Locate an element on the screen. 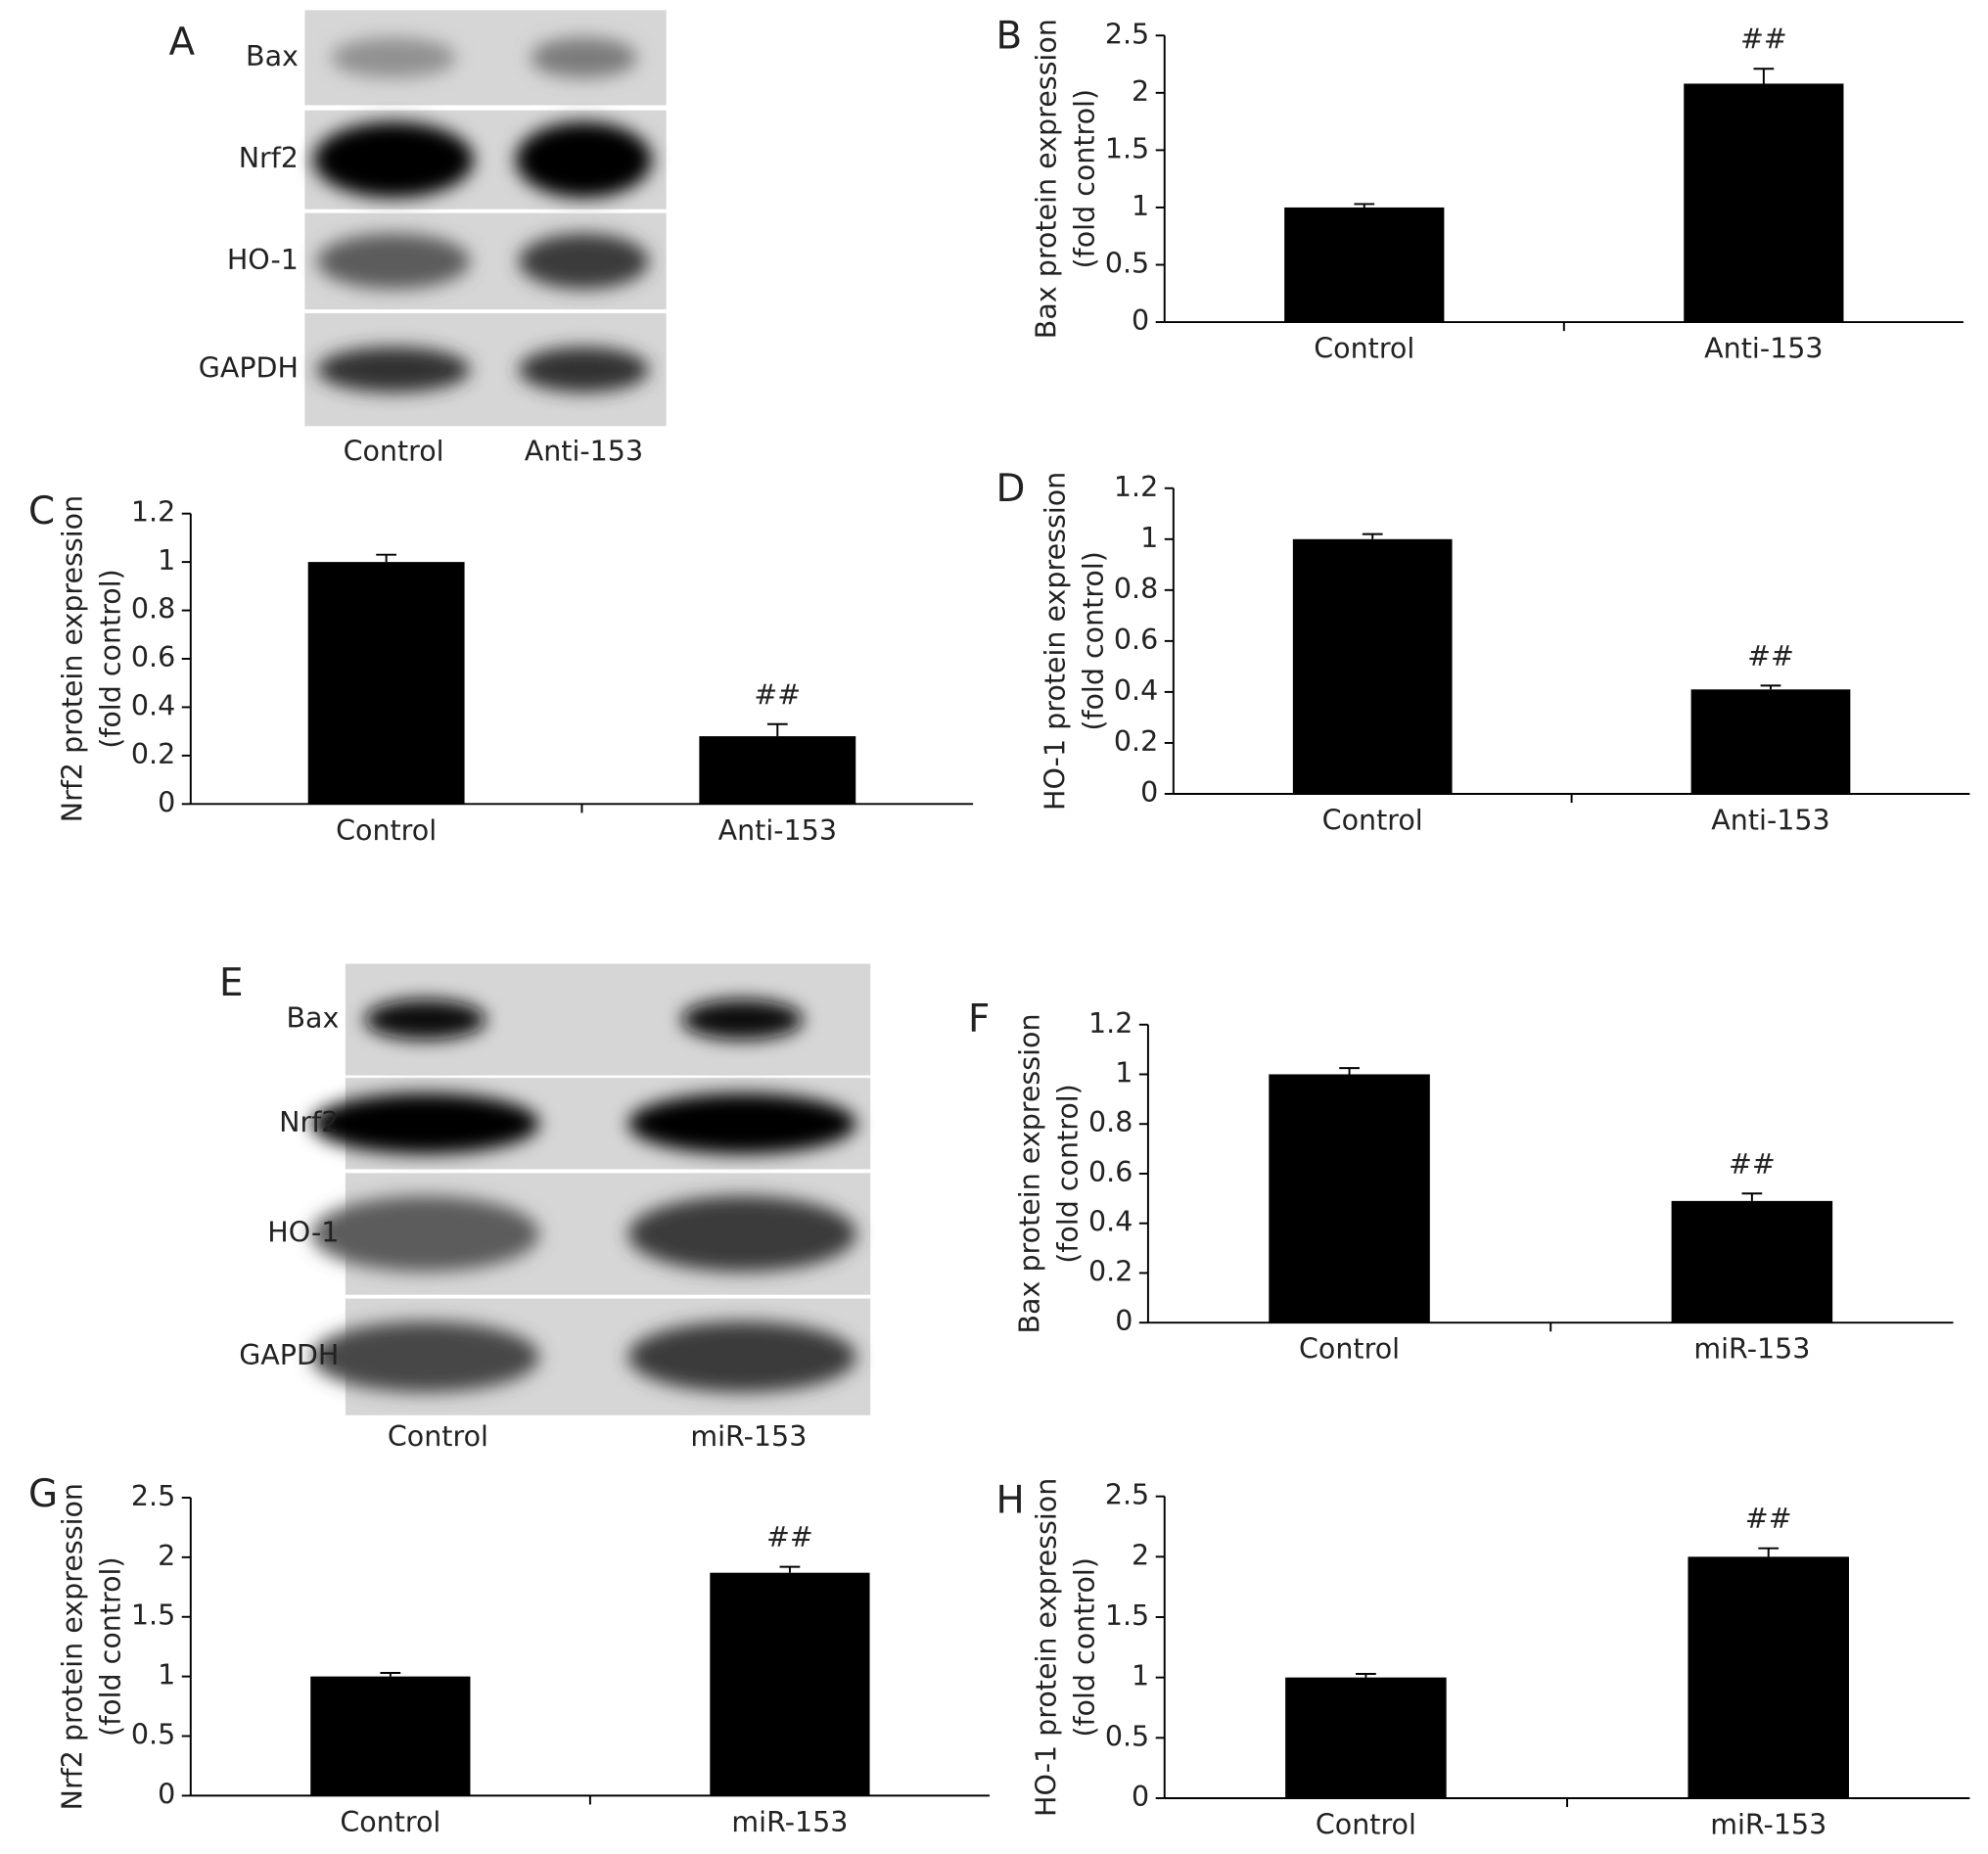 The image size is (1988, 1854). blot-row-label: Bax is located at coordinates (272, 56).